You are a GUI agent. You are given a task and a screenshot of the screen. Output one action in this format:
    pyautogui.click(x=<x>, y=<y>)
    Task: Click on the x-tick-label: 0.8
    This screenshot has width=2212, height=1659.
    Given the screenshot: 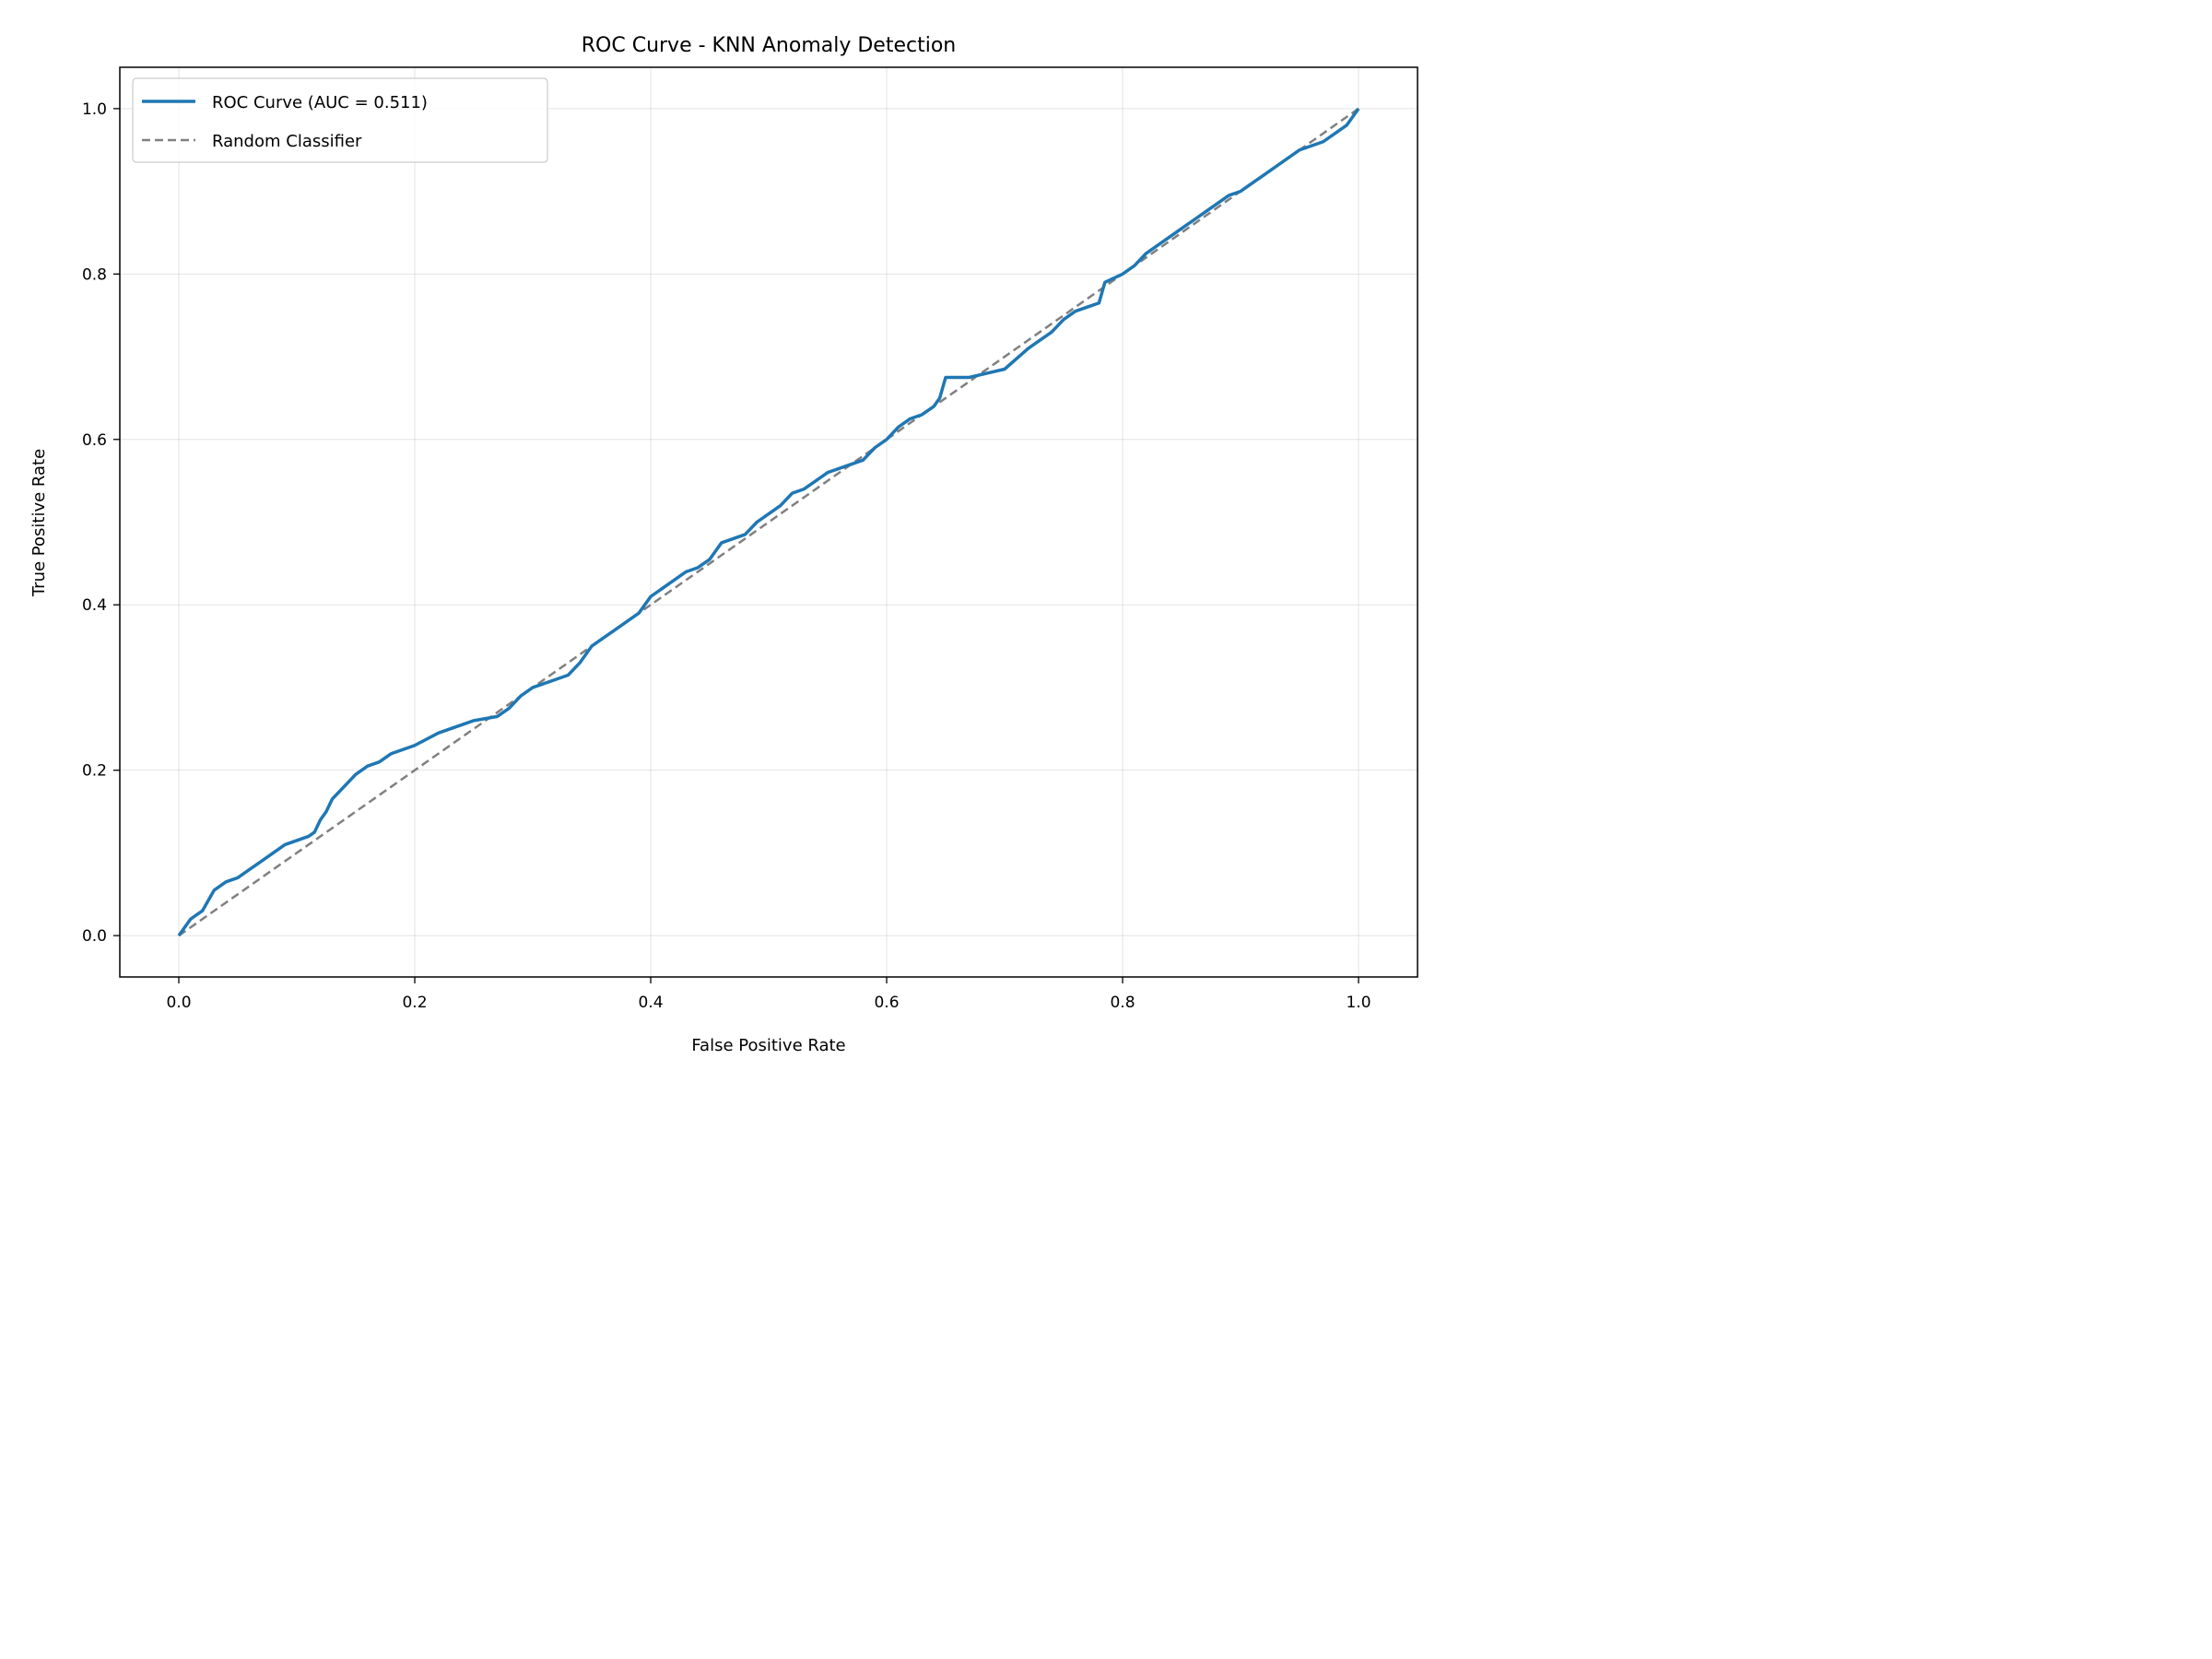 What is the action you would take?
    pyautogui.click(x=1122, y=1003)
    